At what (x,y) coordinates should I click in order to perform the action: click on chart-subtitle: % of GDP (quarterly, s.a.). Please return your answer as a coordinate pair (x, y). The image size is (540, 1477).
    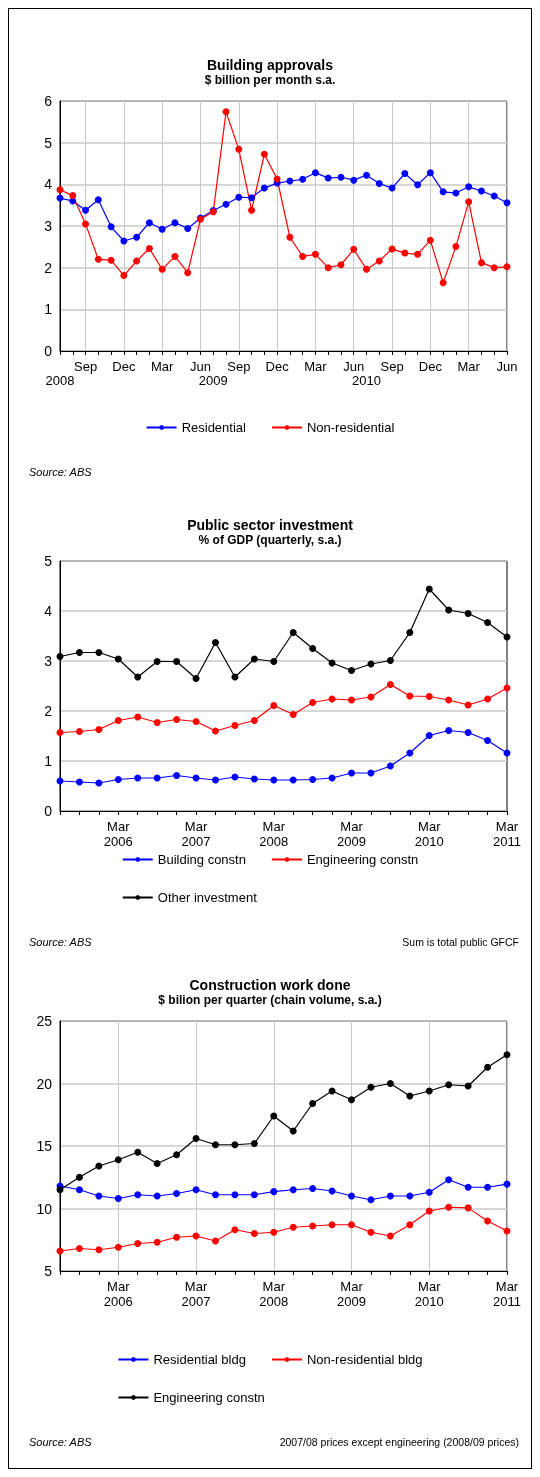
    Looking at the image, I should click on (270, 540).